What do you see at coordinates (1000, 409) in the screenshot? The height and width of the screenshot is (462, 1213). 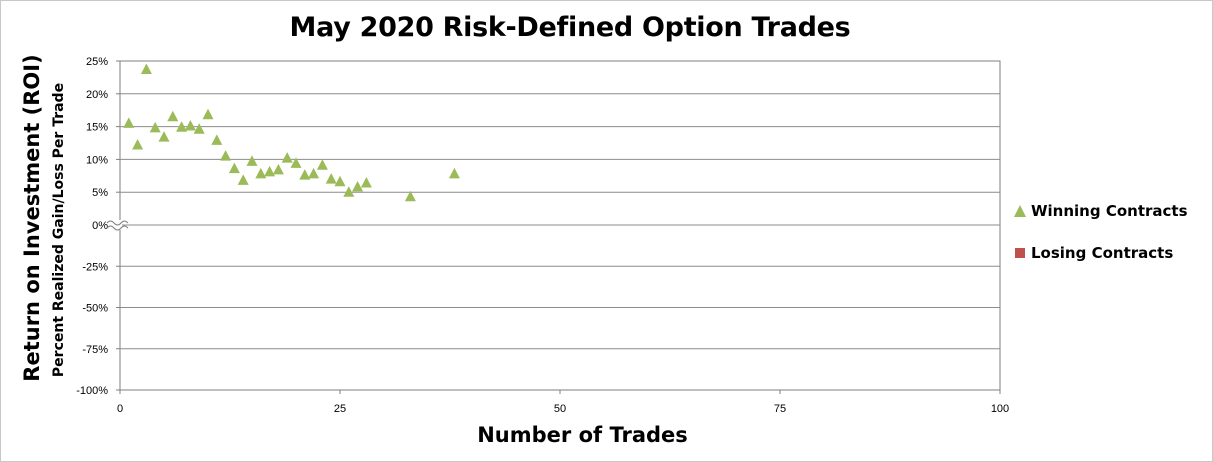 I see `x-tick-label: 100` at bounding box center [1000, 409].